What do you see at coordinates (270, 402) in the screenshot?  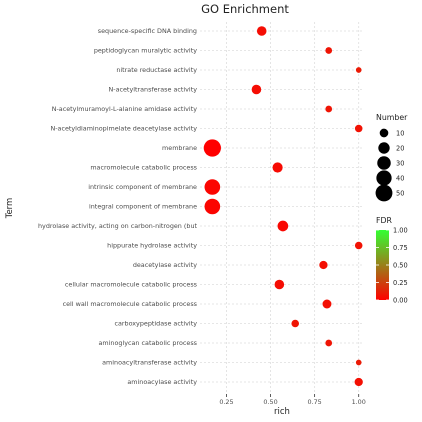 I see `x-tick-label: 0.50` at bounding box center [270, 402].